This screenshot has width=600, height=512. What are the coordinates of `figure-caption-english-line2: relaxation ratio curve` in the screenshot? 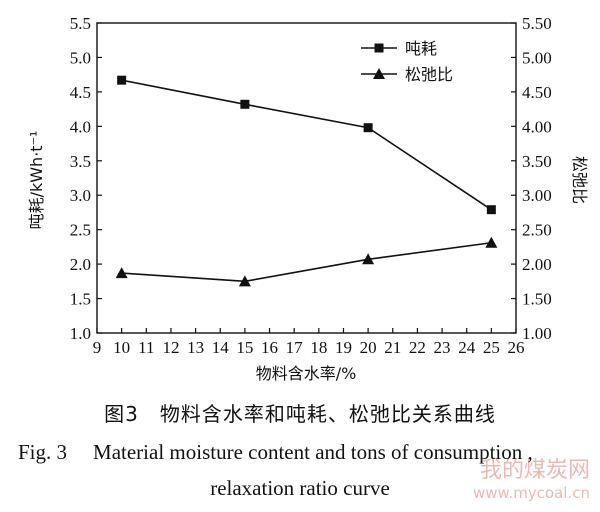 It's located at (300, 488).